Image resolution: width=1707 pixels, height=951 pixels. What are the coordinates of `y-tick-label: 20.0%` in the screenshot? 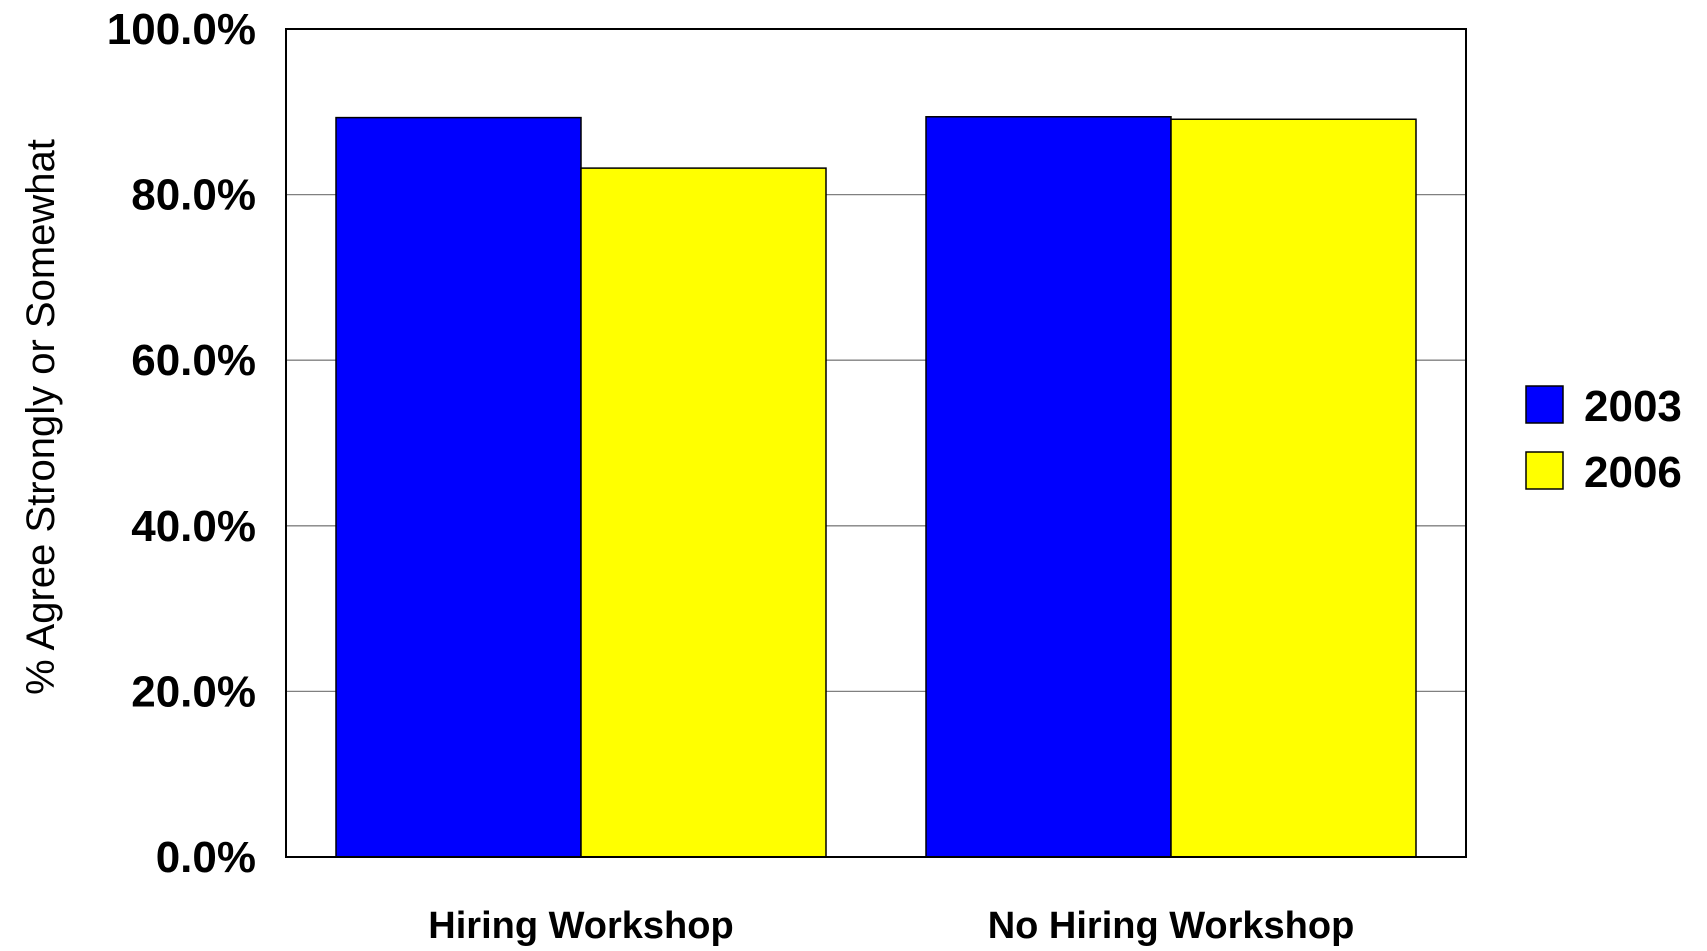 It's located at (193, 691).